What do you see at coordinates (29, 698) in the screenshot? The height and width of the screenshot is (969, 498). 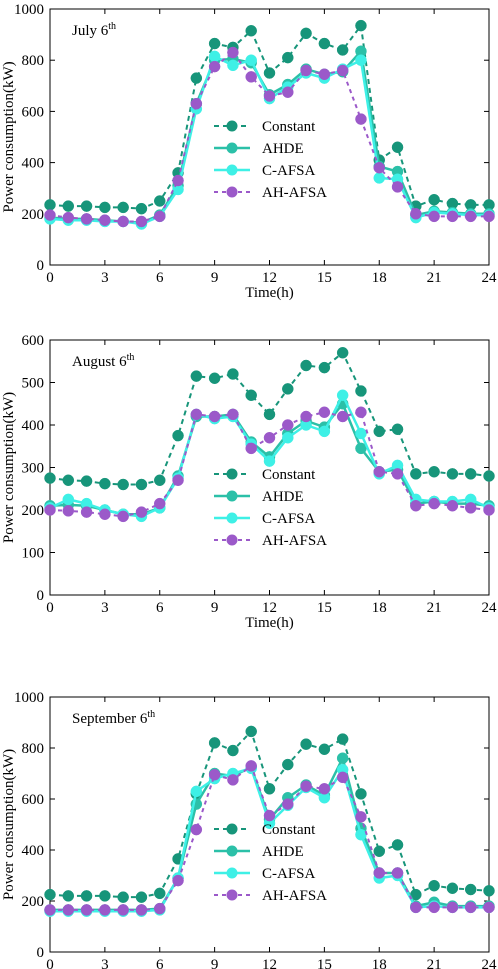 I see `y-tick-label: 1000` at bounding box center [29, 698].